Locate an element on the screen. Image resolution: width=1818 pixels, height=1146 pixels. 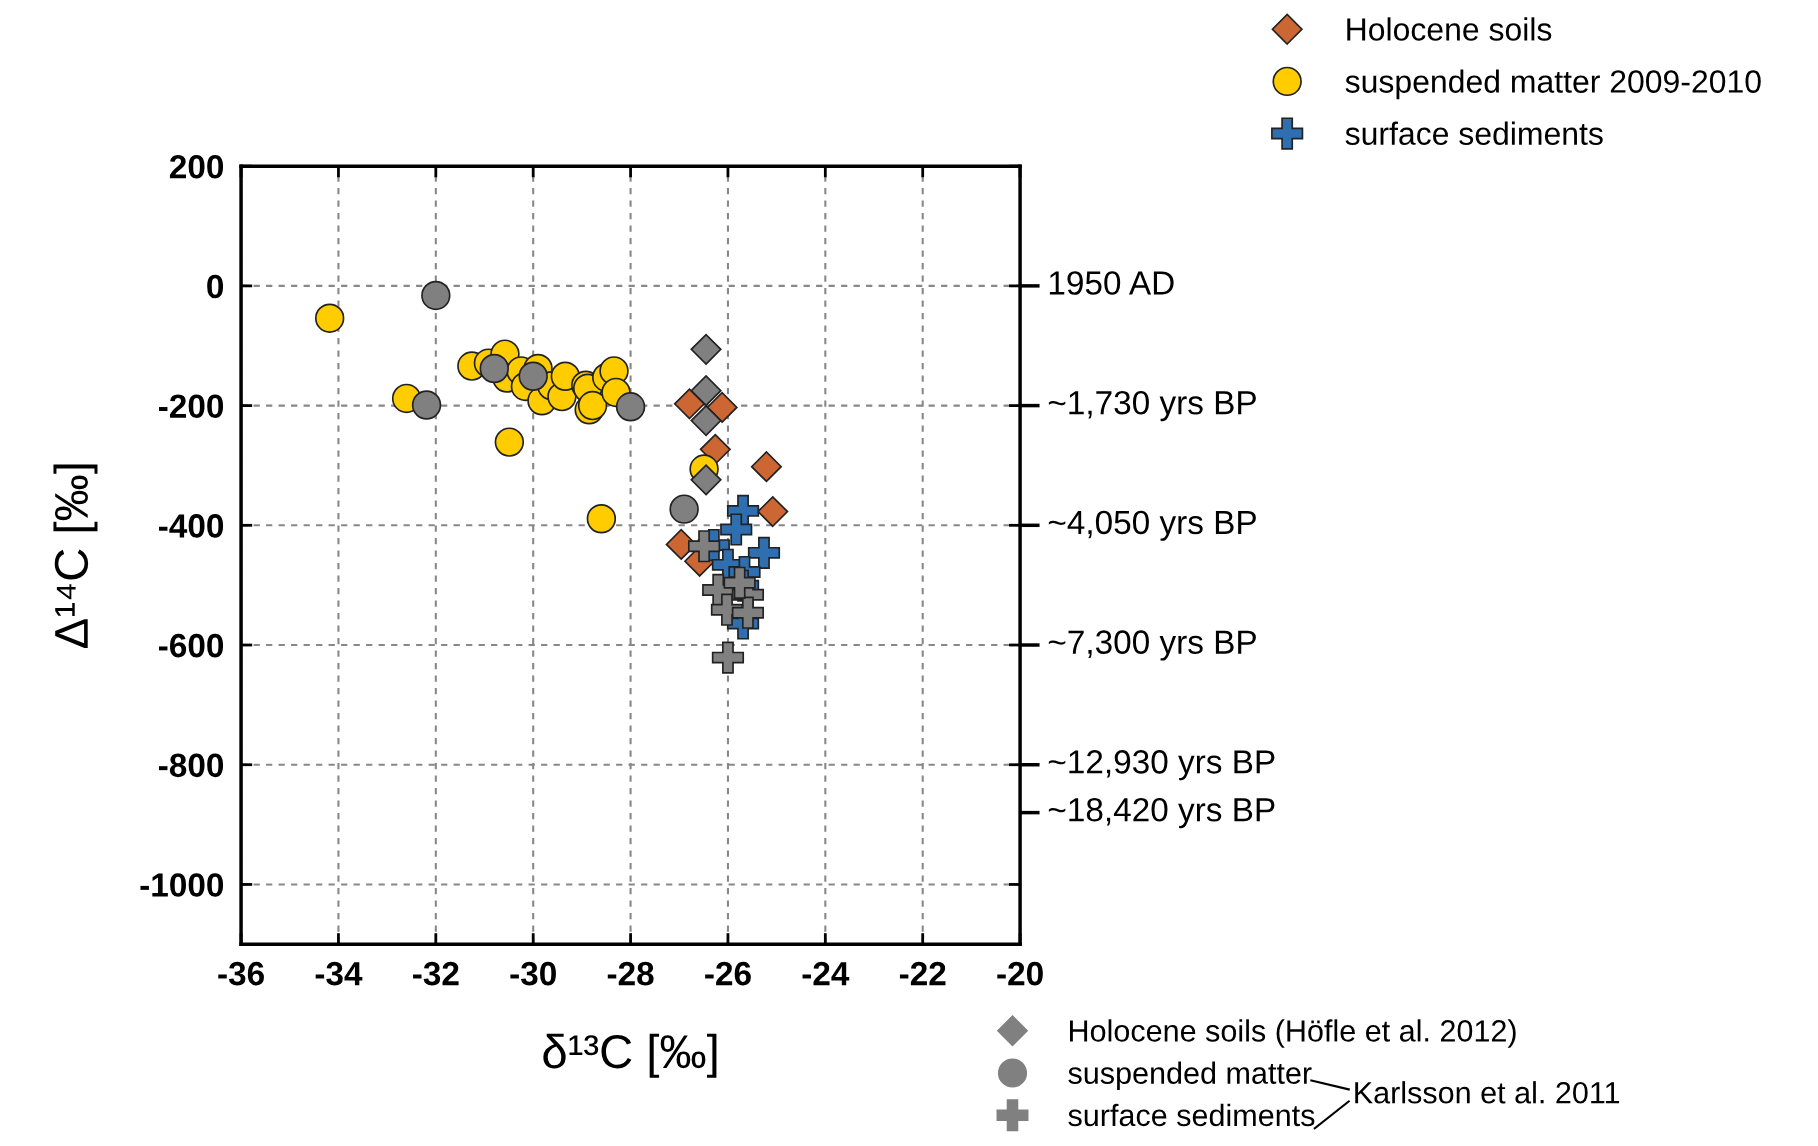
y-tick-label: -800 is located at coordinates (191, 765).